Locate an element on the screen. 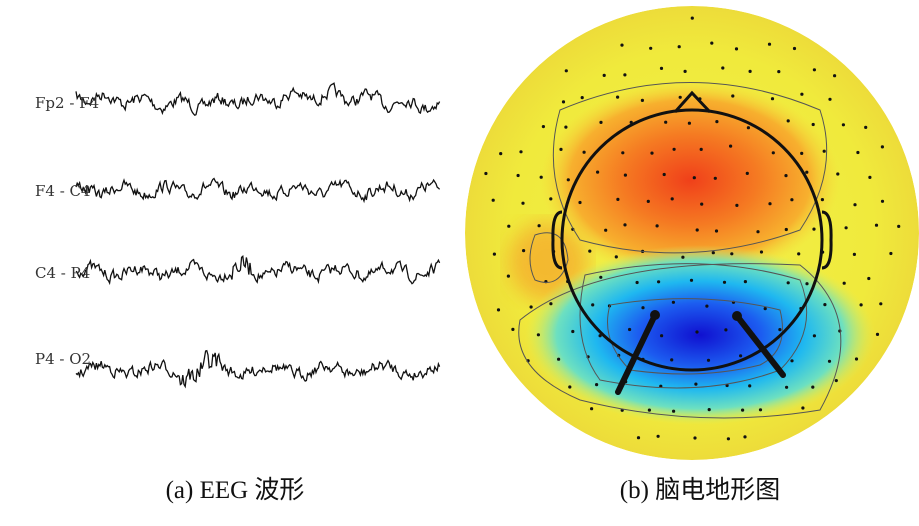  caption: (b) 脑电地形图 is located at coordinates (700, 490).